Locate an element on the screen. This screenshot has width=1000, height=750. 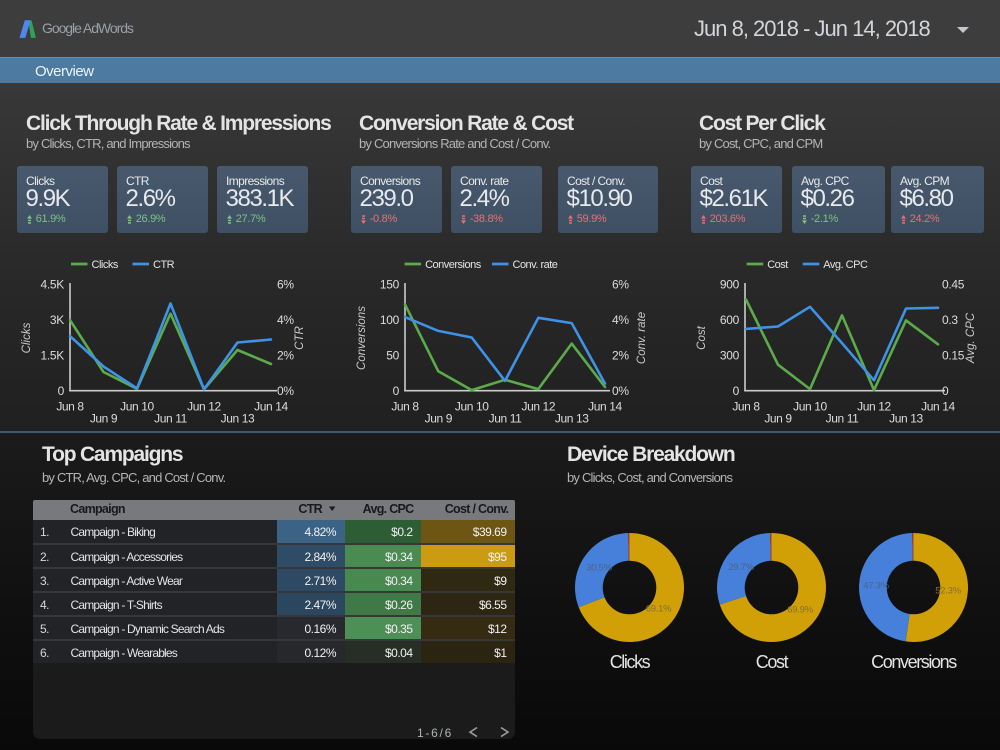
svg-text: 0.45 is located at coordinates (953, 285).